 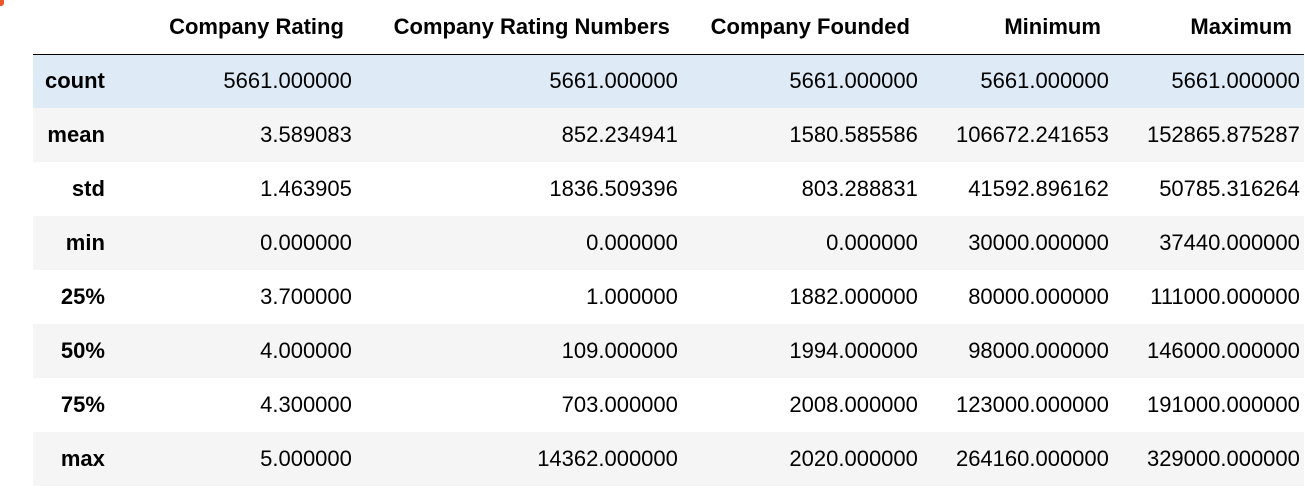 What do you see at coordinates (1223, 350) in the screenshot?
I see `table-cell: 146000.000000` at bounding box center [1223, 350].